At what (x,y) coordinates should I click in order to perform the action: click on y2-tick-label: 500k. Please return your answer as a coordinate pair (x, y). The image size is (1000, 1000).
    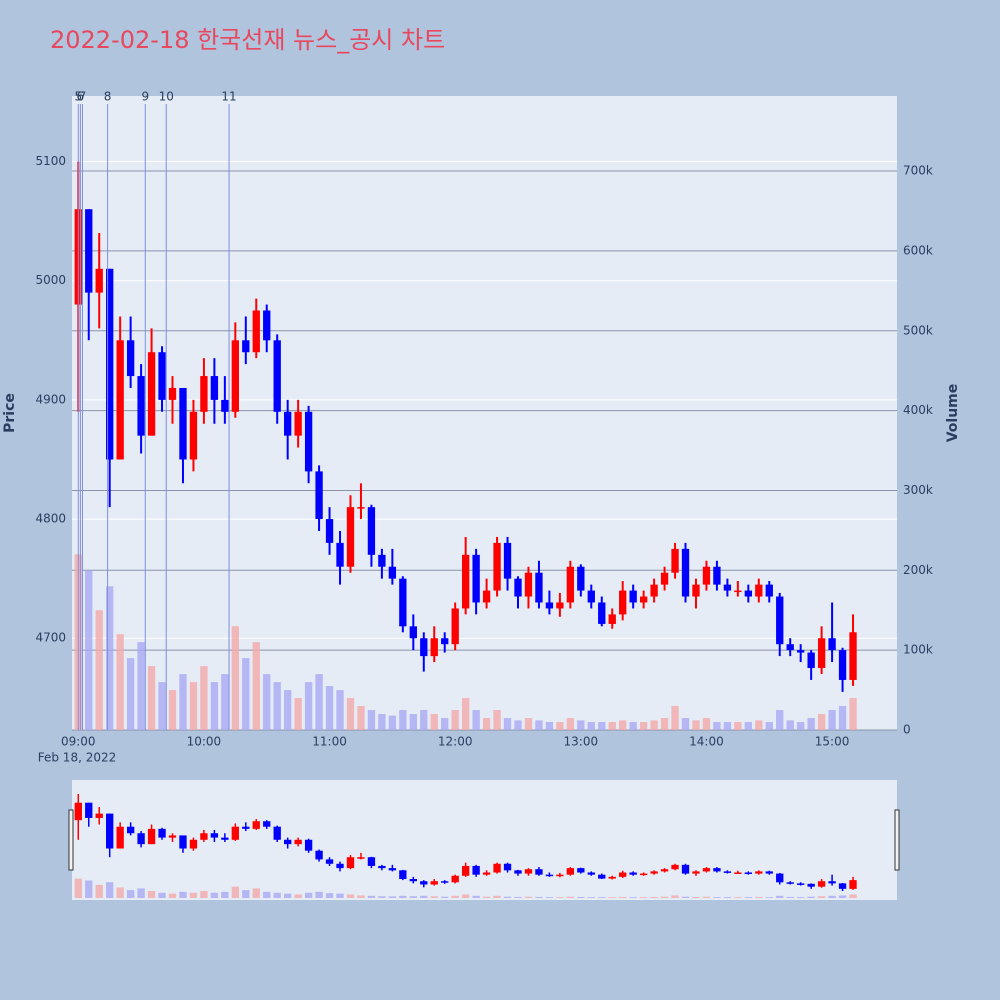
    Looking at the image, I should click on (918, 330).